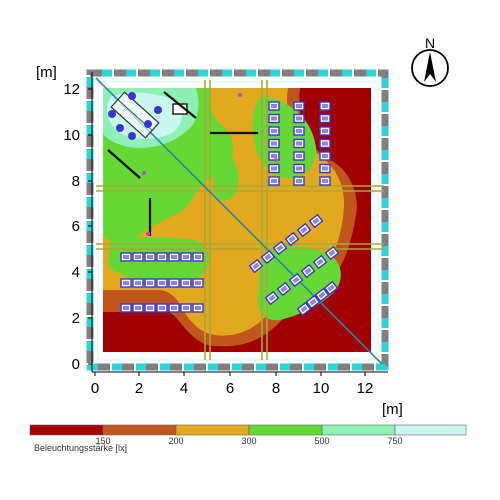  What do you see at coordinates (95, 388) in the screenshot?
I see `x-tick-label: 0` at bounding box center [95, 388].